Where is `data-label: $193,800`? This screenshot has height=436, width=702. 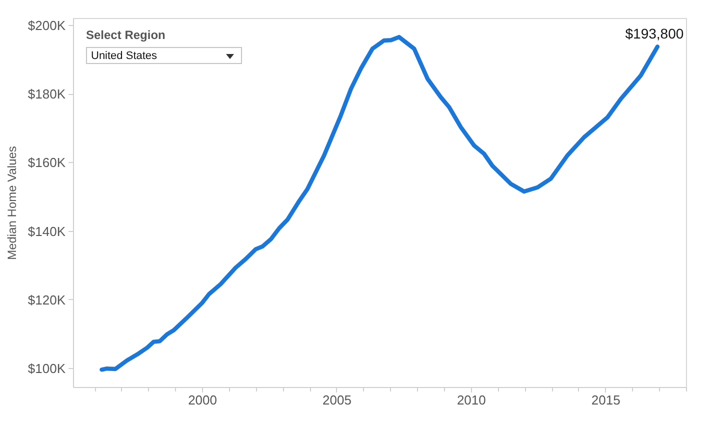
data-label: $193,800 is located at coordinates (654, 34).